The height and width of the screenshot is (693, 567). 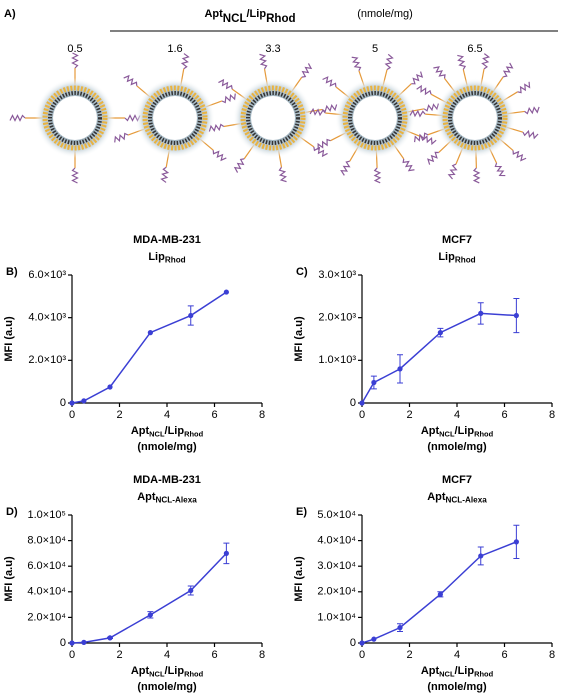 What do you see at coordinates (375, 49) in the screenshot?
I see `ratio-label: 5` at bounding box center [375, 49].